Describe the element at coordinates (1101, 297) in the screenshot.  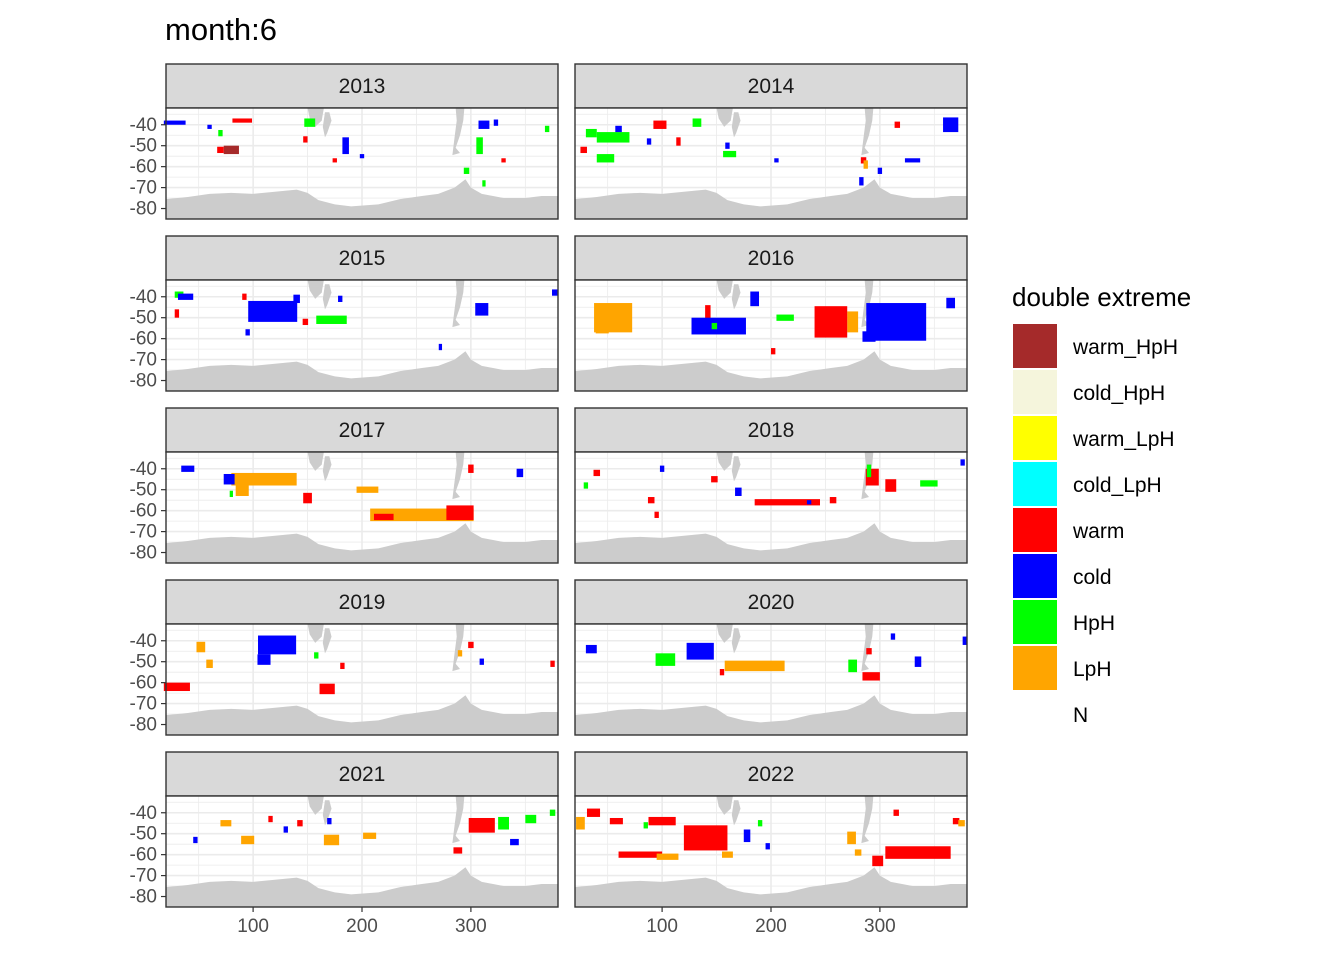
I see `legend-title: double extreme` at that location.